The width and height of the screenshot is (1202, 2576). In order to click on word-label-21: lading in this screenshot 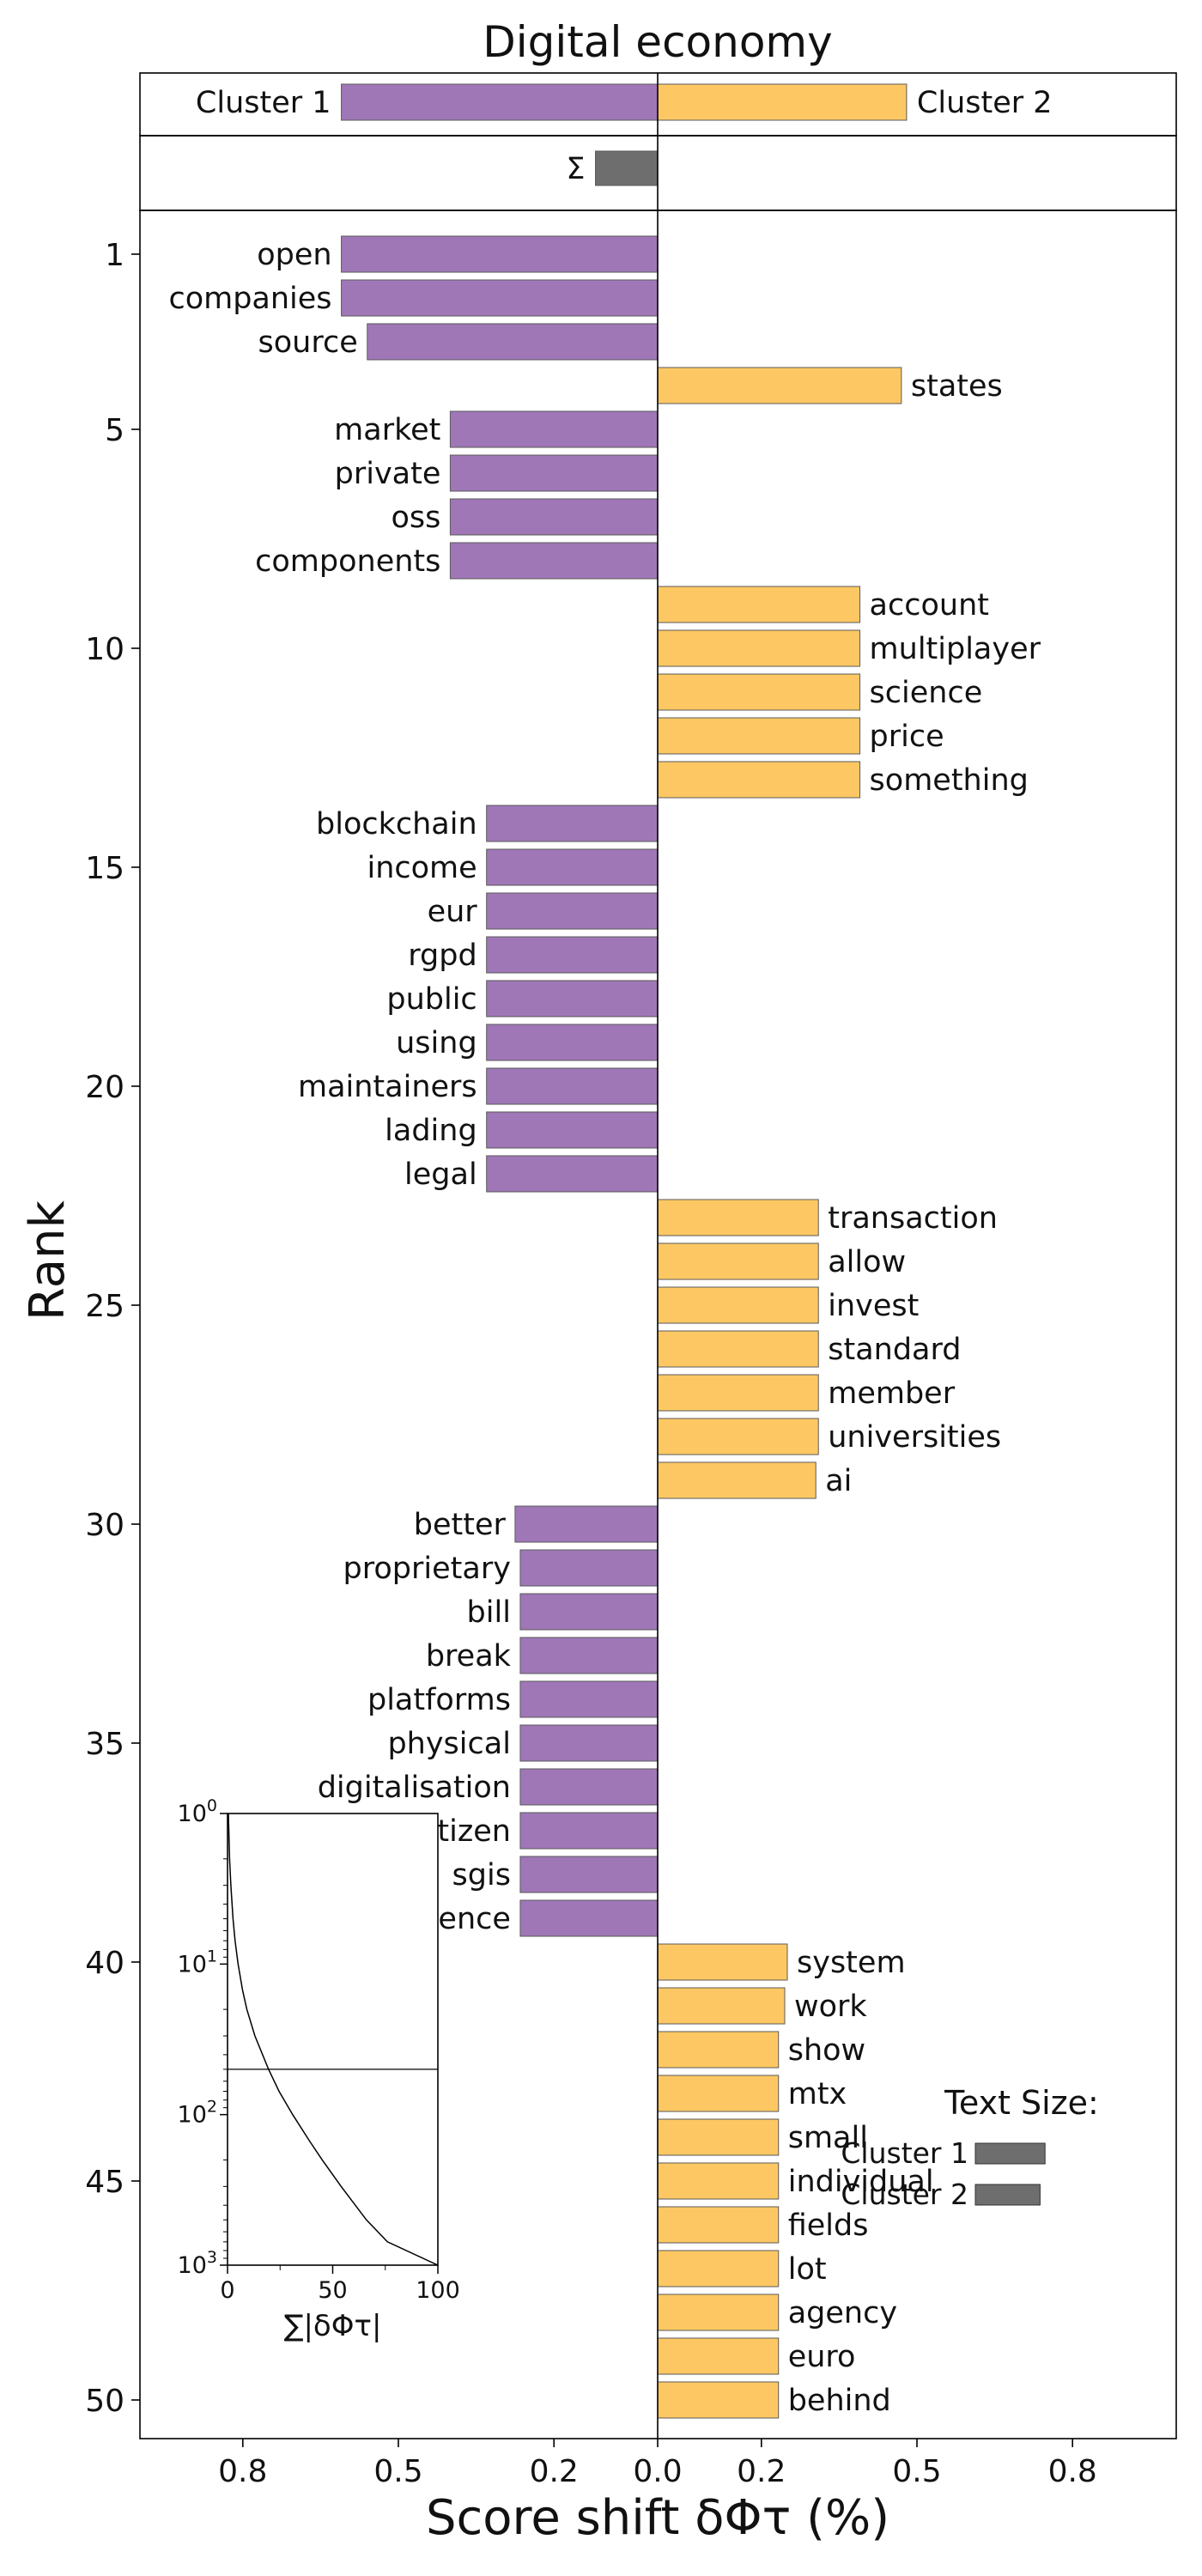, I will do `click(431, 1131)`.